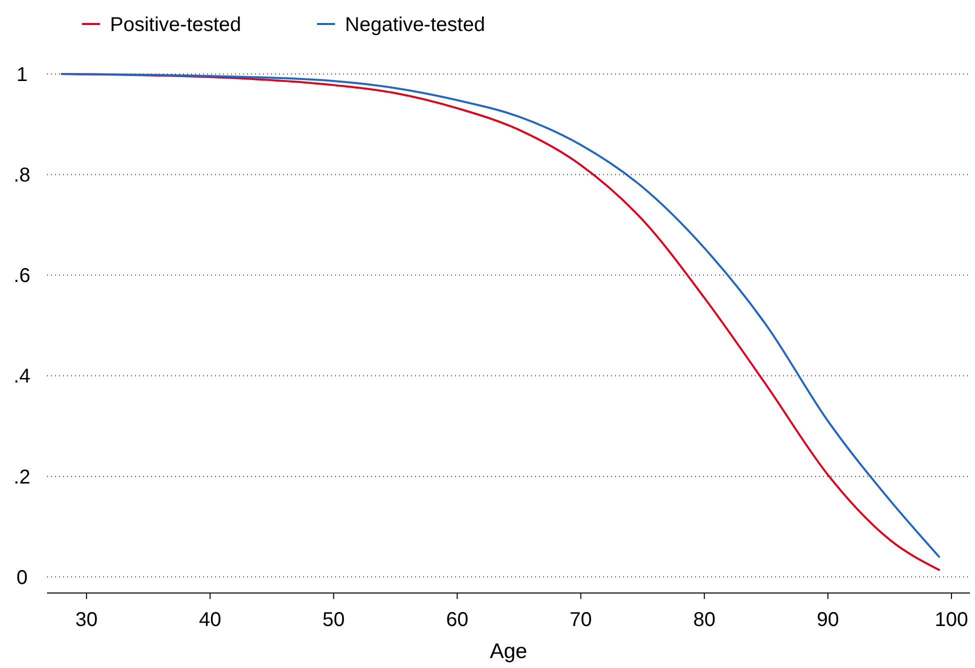  Describe the element at coordinates (333, 620) in the screenshot. I see `x-tick-label: 50` at that location.